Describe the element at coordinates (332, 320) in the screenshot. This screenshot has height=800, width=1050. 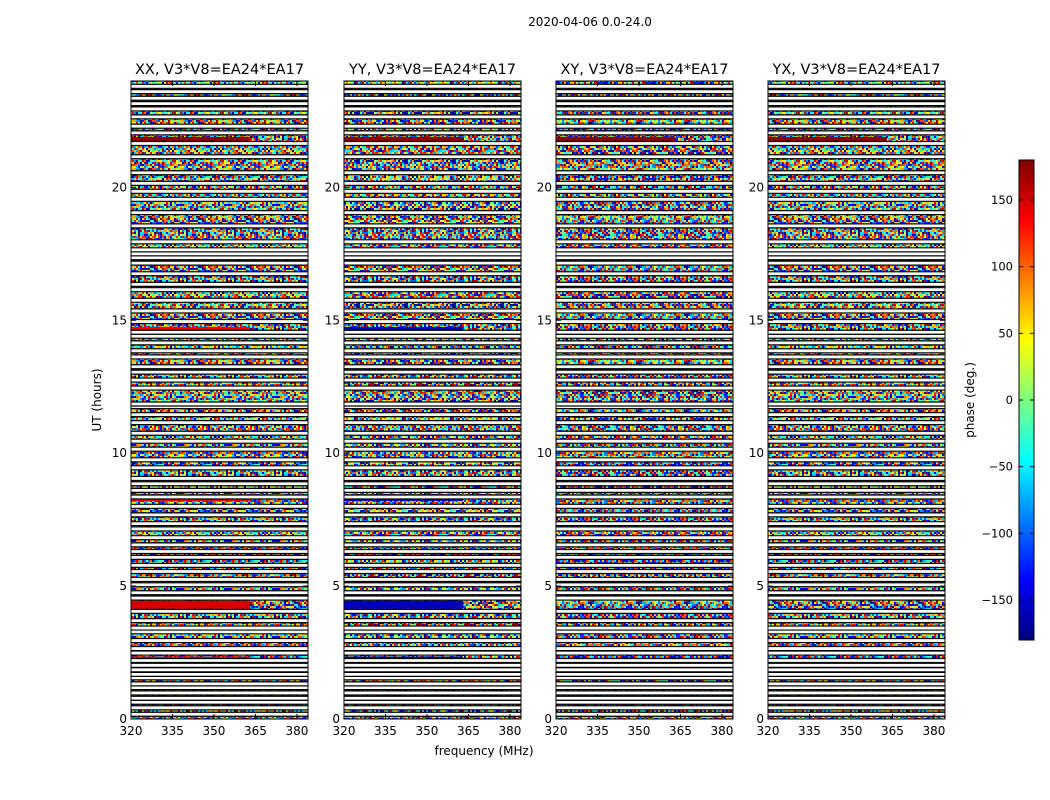
I see `y-tick-label: 15` at that location.